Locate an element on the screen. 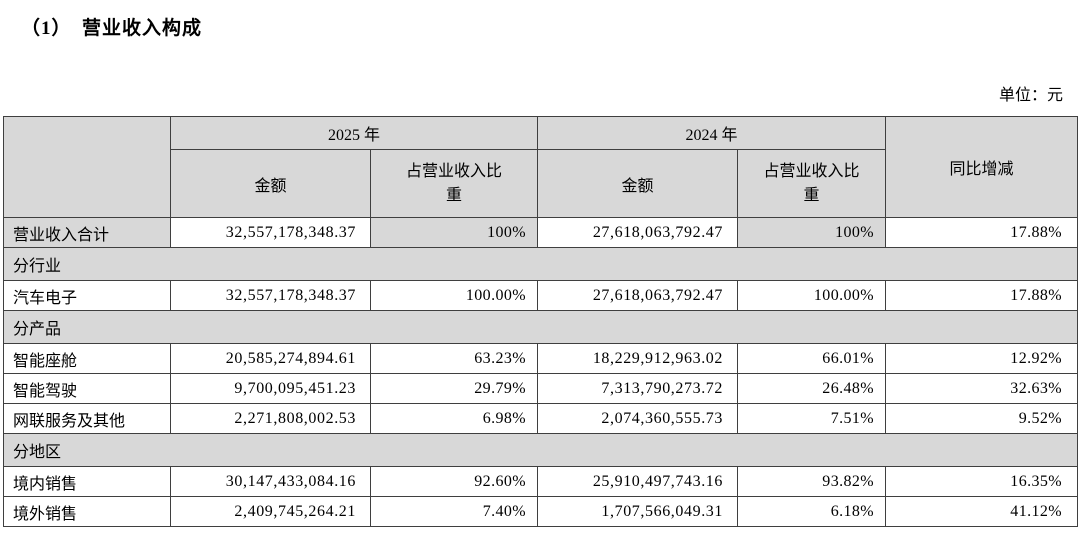  year-2025-header: 2025 年 is located at coordinates (354, 133).